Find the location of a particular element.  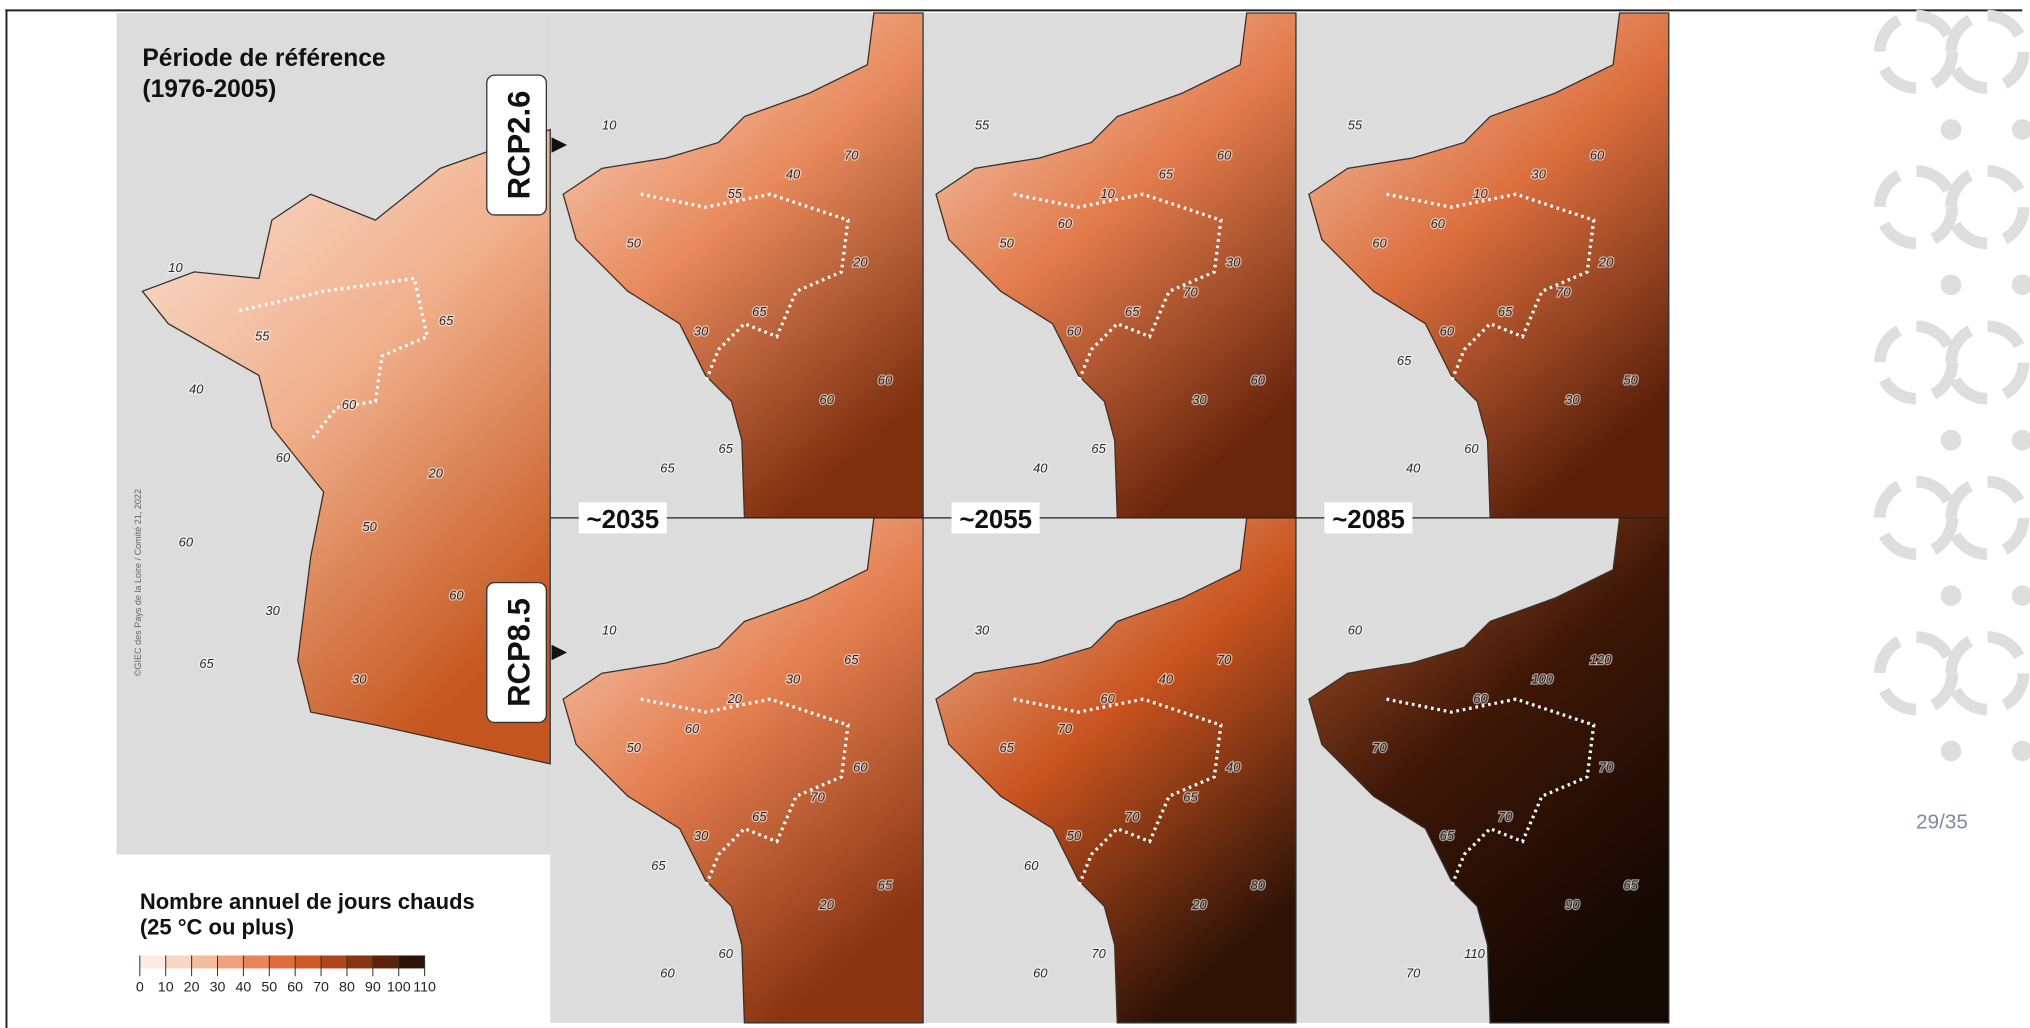

reference-period: (1976-2005) is located at coordinates (209, 89).